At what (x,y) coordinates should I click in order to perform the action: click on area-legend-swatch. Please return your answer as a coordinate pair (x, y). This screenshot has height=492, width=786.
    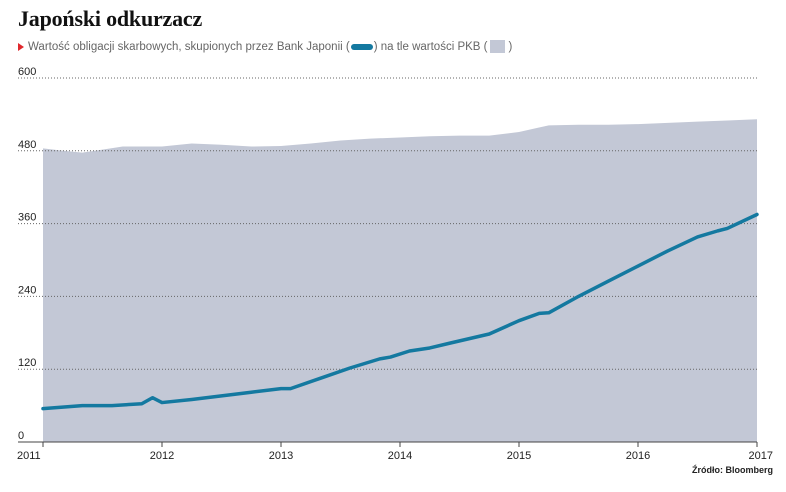
    Looking at the image, I should click on (498, 46).